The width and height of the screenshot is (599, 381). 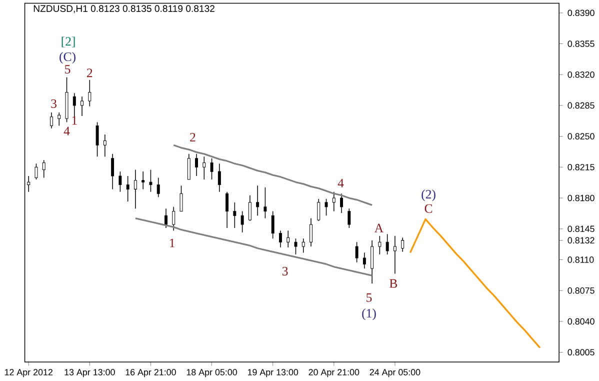 What do you see at coordinates (581, 167) in the screenshot?
I see `y-tick-label: 0.8215` at bounding box center [581, 167].